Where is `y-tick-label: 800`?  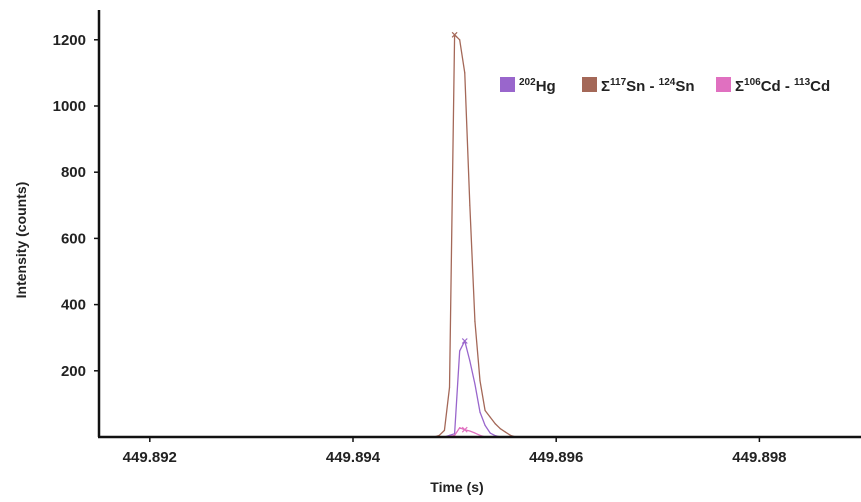 y-tick-label: 800 is located at coordinates (73, 172).